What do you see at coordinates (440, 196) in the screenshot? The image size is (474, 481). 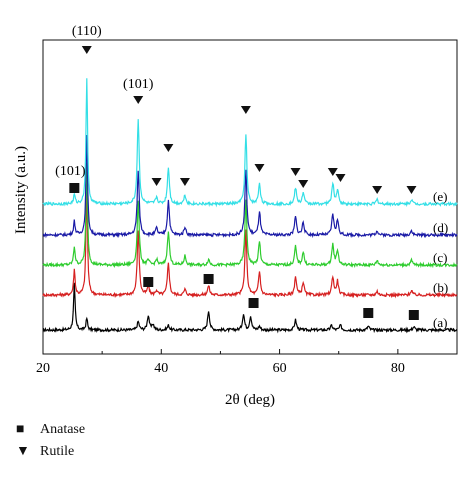 I see `series-label: (e)` at bounding box center [440, 196].